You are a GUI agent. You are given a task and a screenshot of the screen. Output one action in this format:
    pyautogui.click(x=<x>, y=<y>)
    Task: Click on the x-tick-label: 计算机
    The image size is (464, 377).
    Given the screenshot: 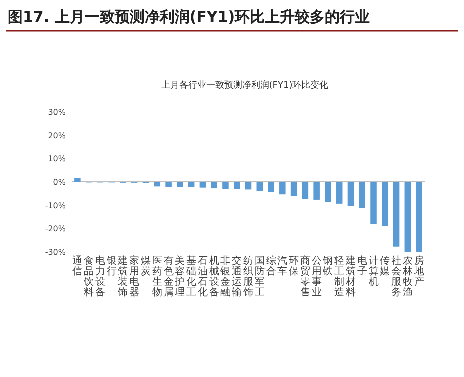 What is the action you would take?
    pyautogui.click(x=373, y=271)
    